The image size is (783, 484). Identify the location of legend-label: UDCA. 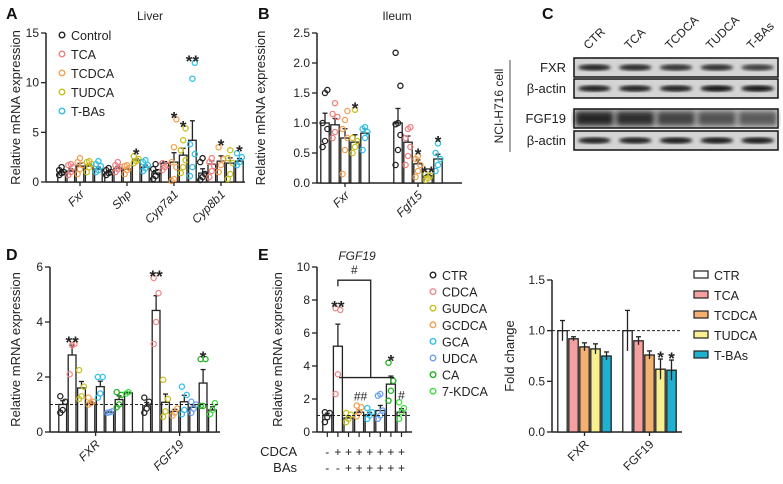
(460, 359).